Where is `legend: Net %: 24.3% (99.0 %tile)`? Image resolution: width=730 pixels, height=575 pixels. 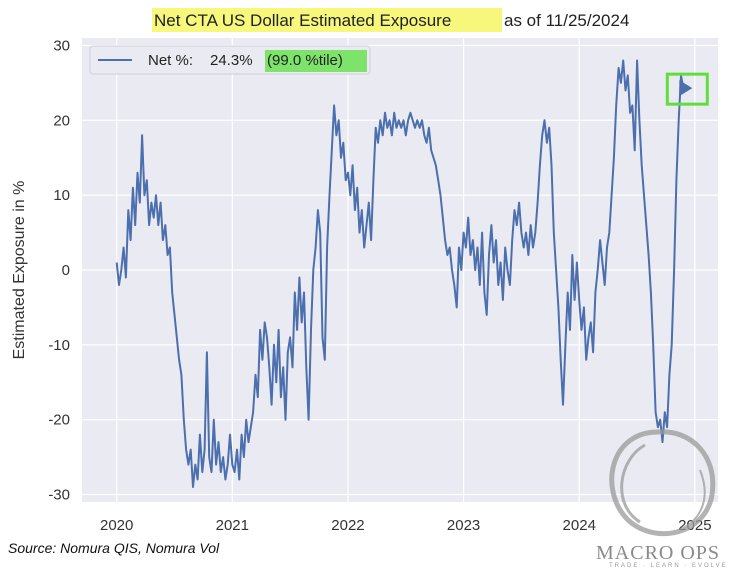
legend: Net %: 24.3% (99.0 %tile) is located at coordinates (230, 60).